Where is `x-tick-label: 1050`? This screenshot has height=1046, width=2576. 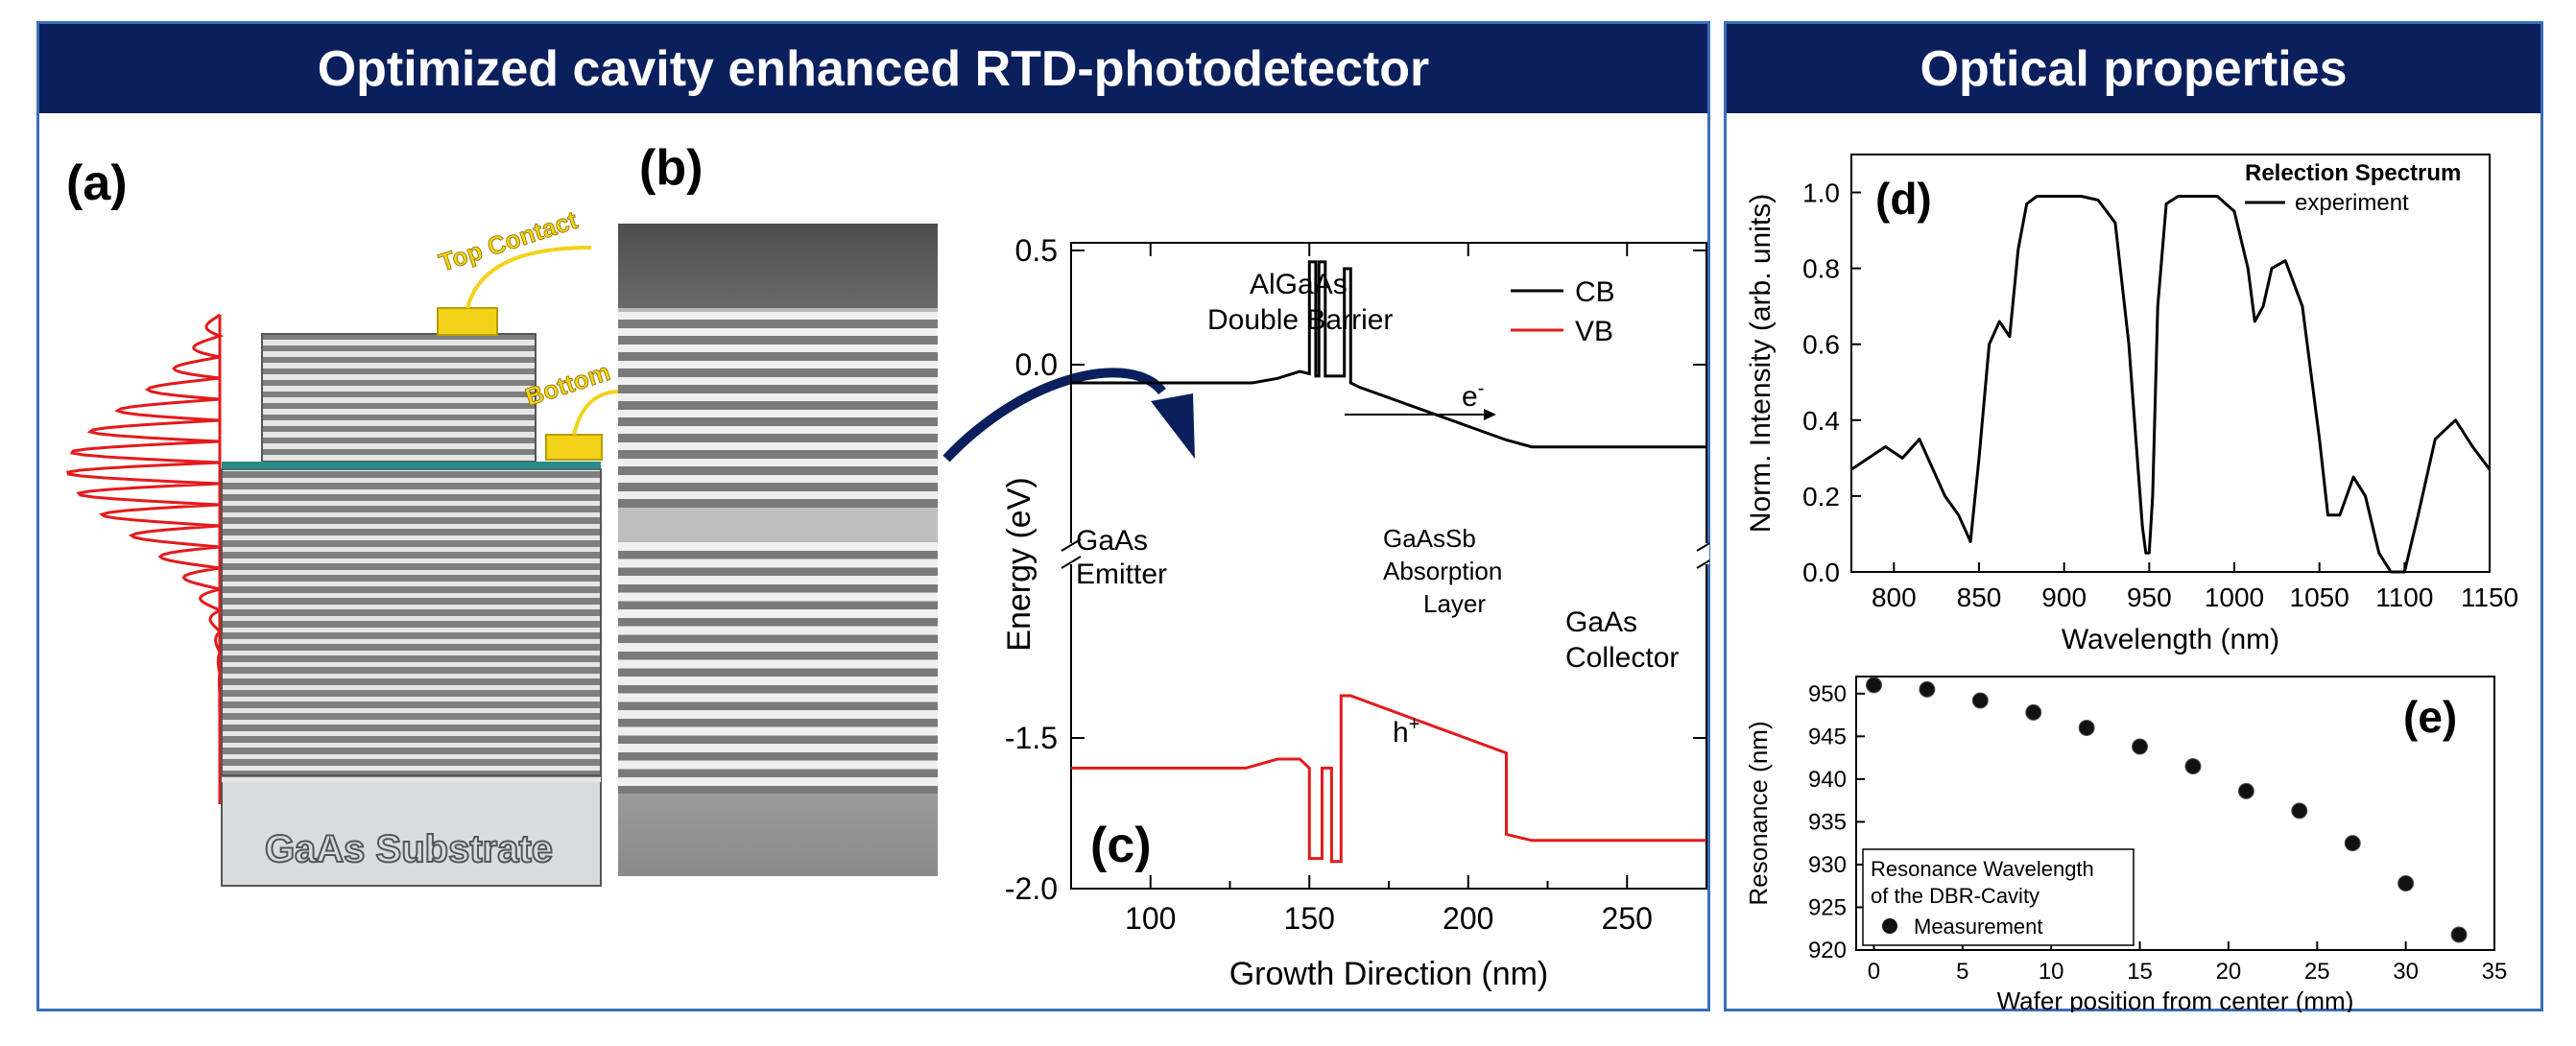 x-tick-label: 1050 is located at coordinates (2319, 597).